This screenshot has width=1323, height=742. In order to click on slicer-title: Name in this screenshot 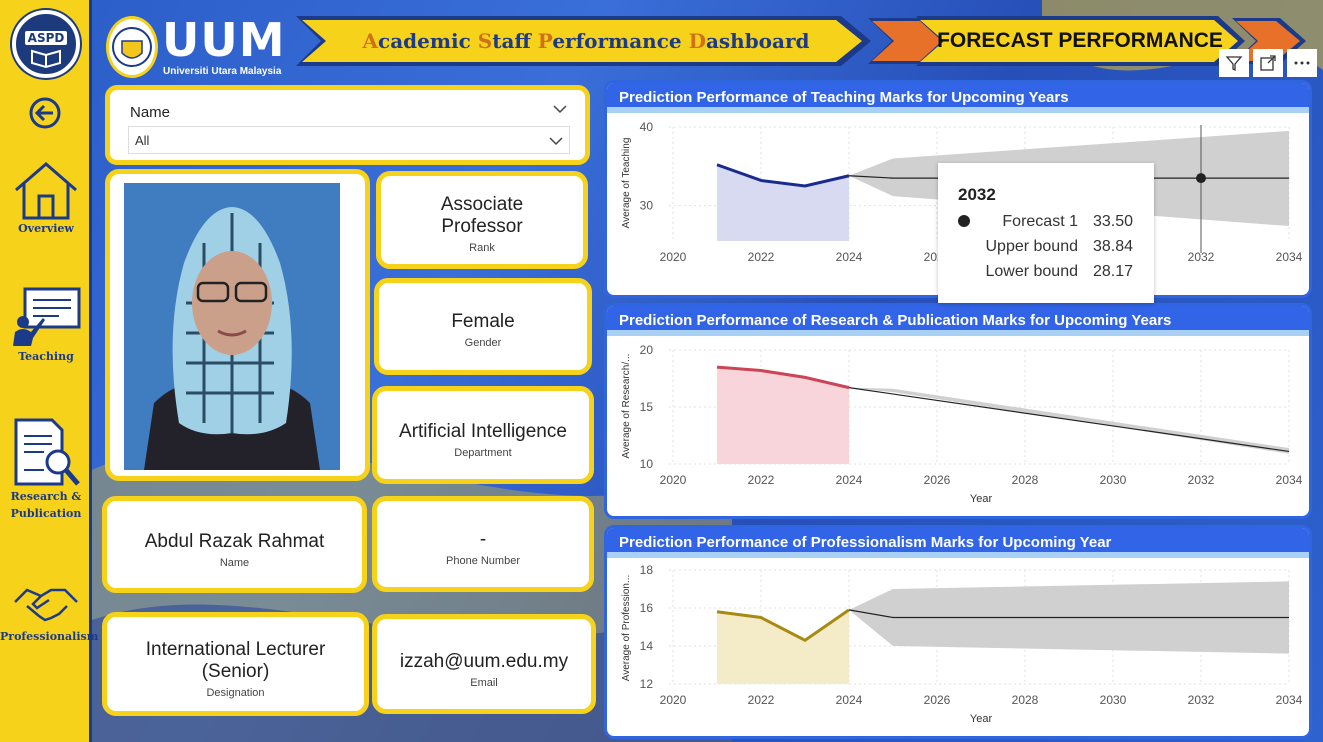, I will do `click(150, 112)`.